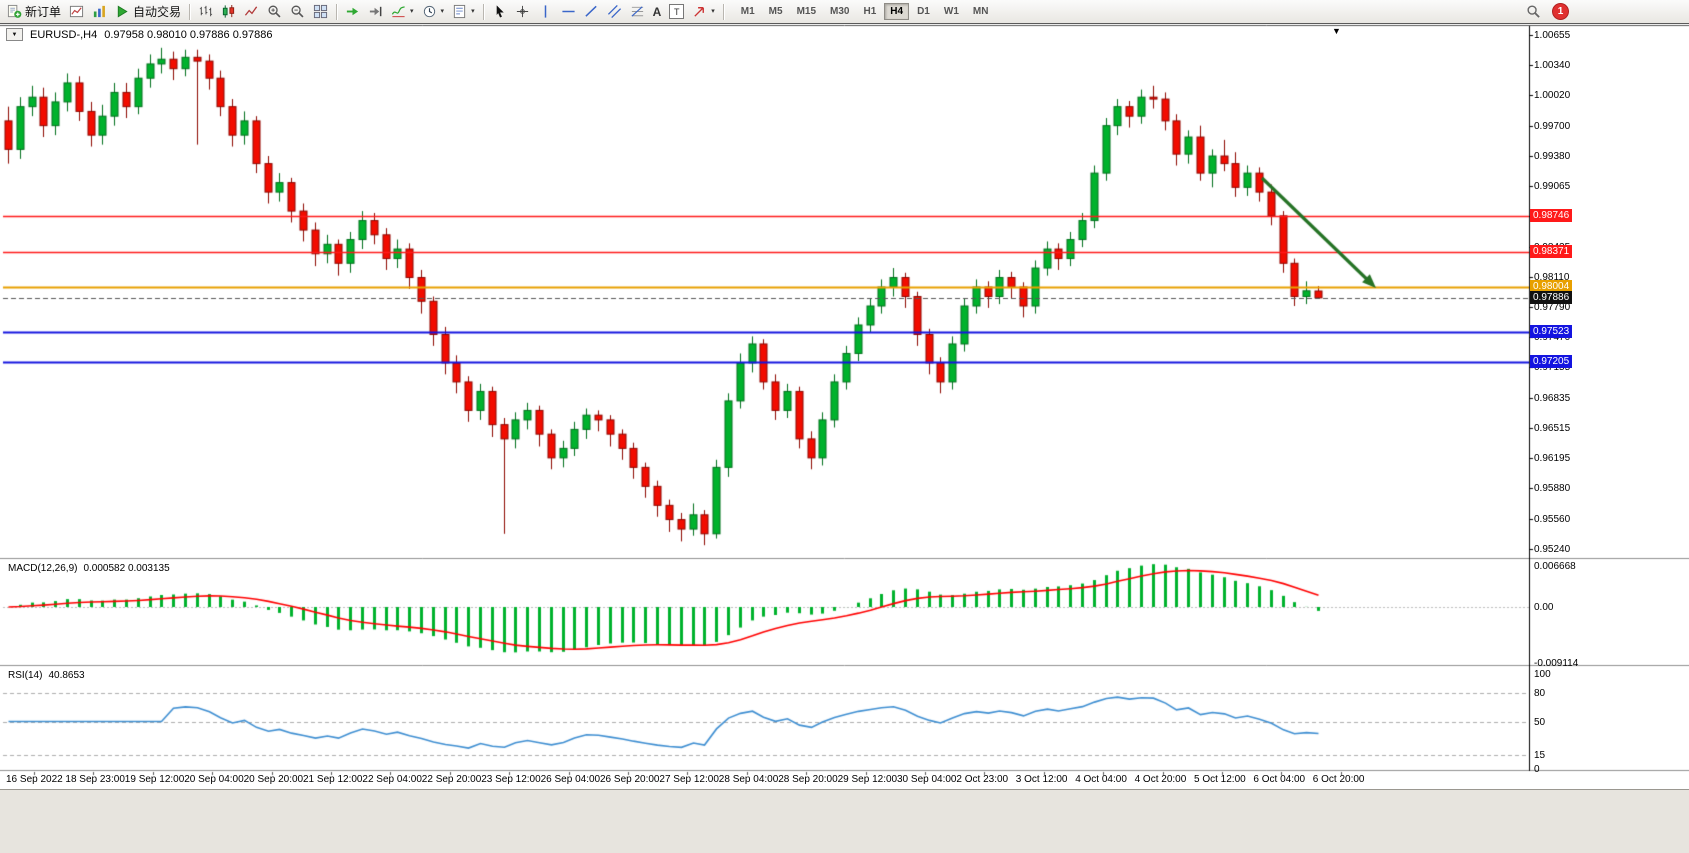  I want to click on line-chart-button, so click(251, 12).